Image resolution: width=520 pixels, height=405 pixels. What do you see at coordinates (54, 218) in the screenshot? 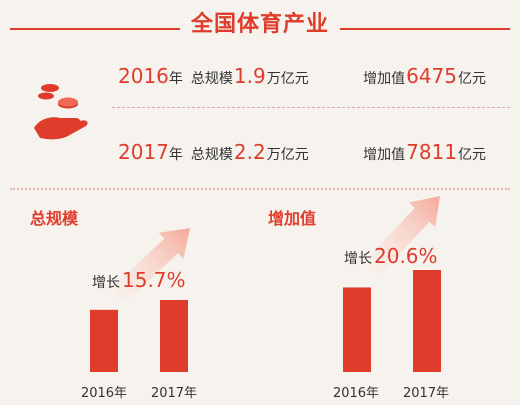
I see `chart-title-total: 总规模` at bounding box center [54, 218].